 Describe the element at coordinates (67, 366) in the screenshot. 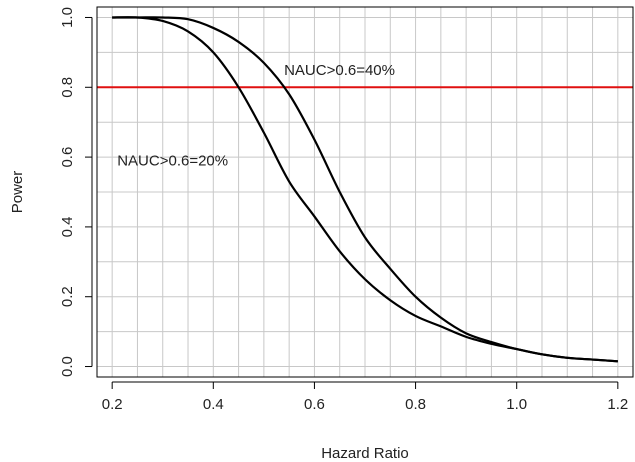

I see `y-tick-label: 0.0` at that location.